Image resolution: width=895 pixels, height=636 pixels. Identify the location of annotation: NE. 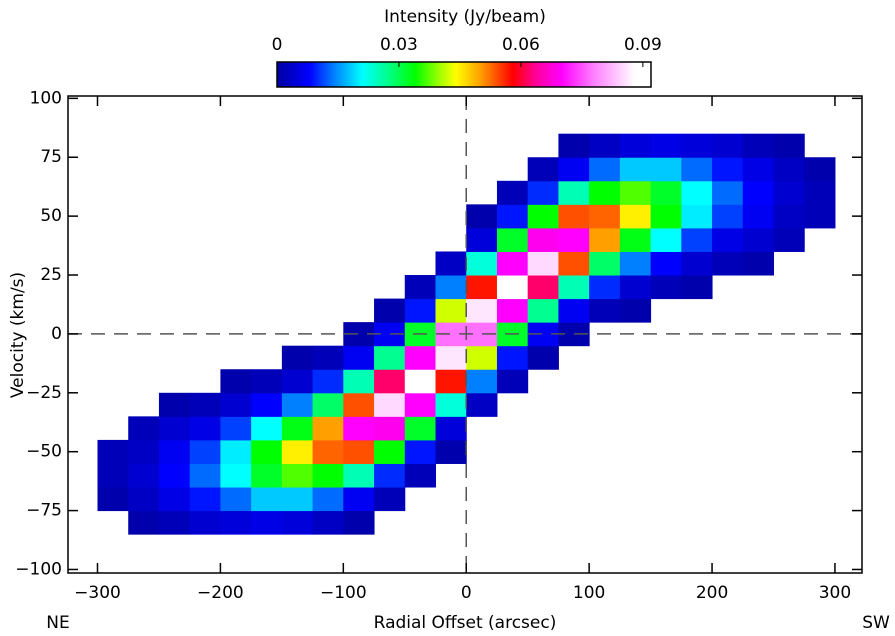
(57, 623).